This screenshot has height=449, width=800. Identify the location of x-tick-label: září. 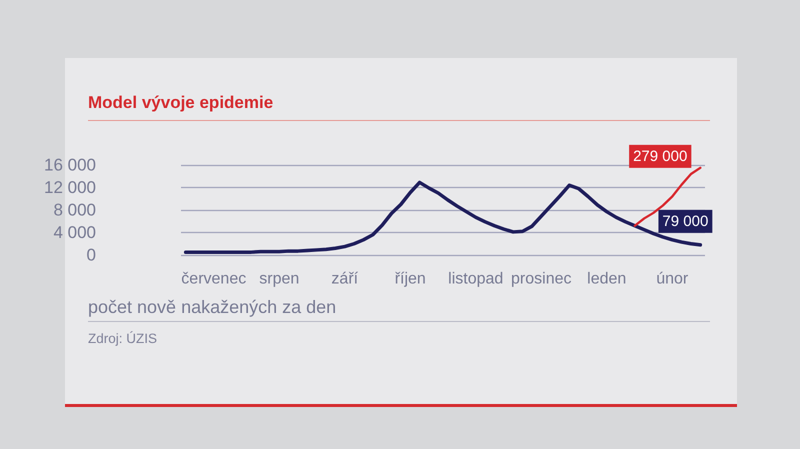
(345, 279).